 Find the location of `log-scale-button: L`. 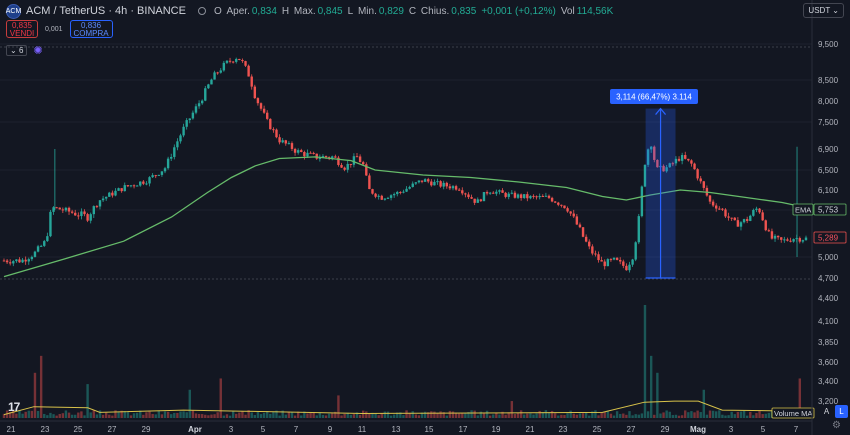

log-scale-button: L is located at coordinates (841, 411).